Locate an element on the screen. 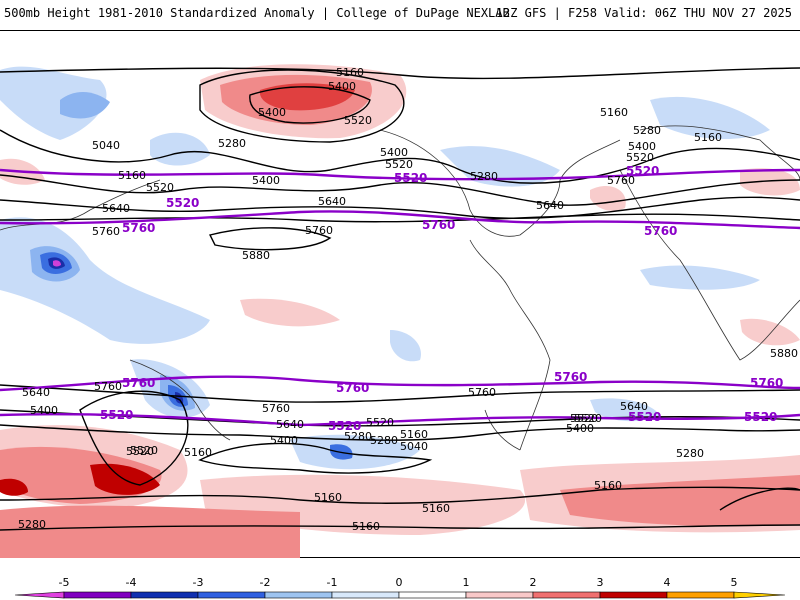 The height and width of the screenshot is (600, 800). colorbar-tick-label: -3 is located at coordinates (198, 582).